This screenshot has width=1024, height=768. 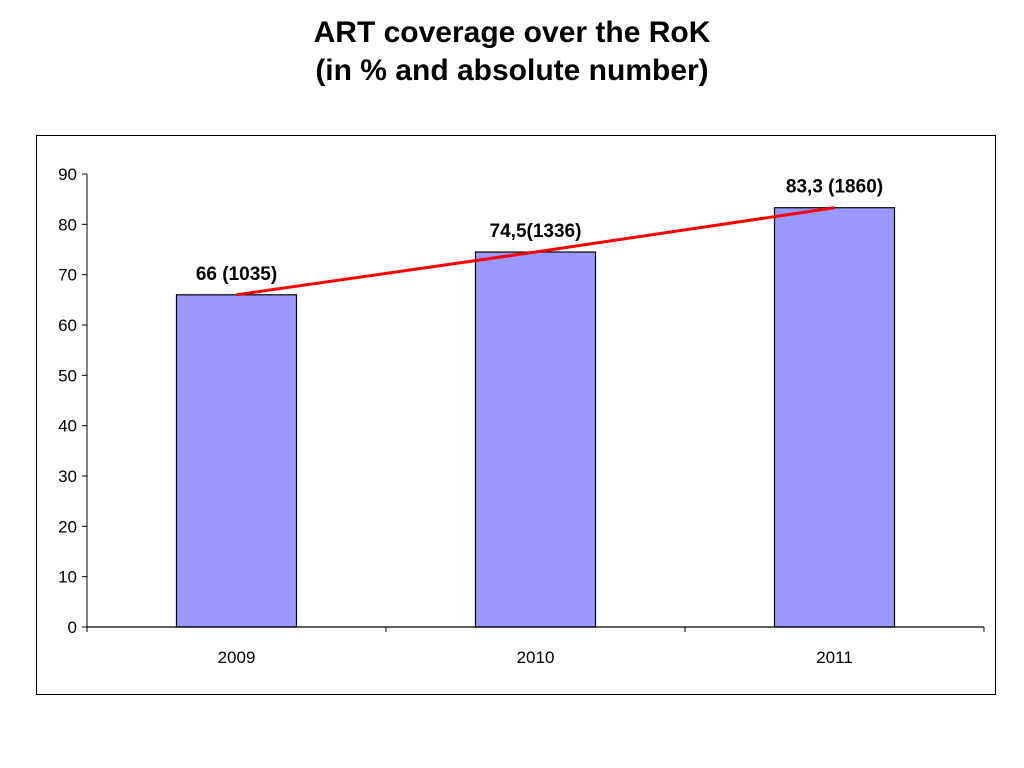 What do you see at coordinates (67, 174) in the screenshot?
I see `y-tick-label: 90` at bounding box center [67, 174].